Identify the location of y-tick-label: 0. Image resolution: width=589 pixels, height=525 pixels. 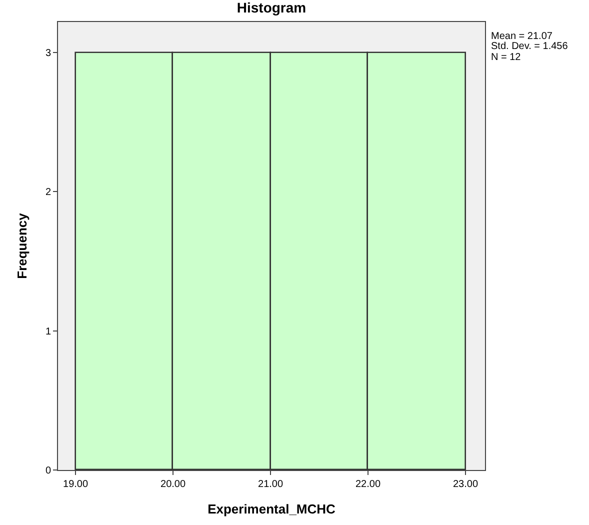
(48, 471).